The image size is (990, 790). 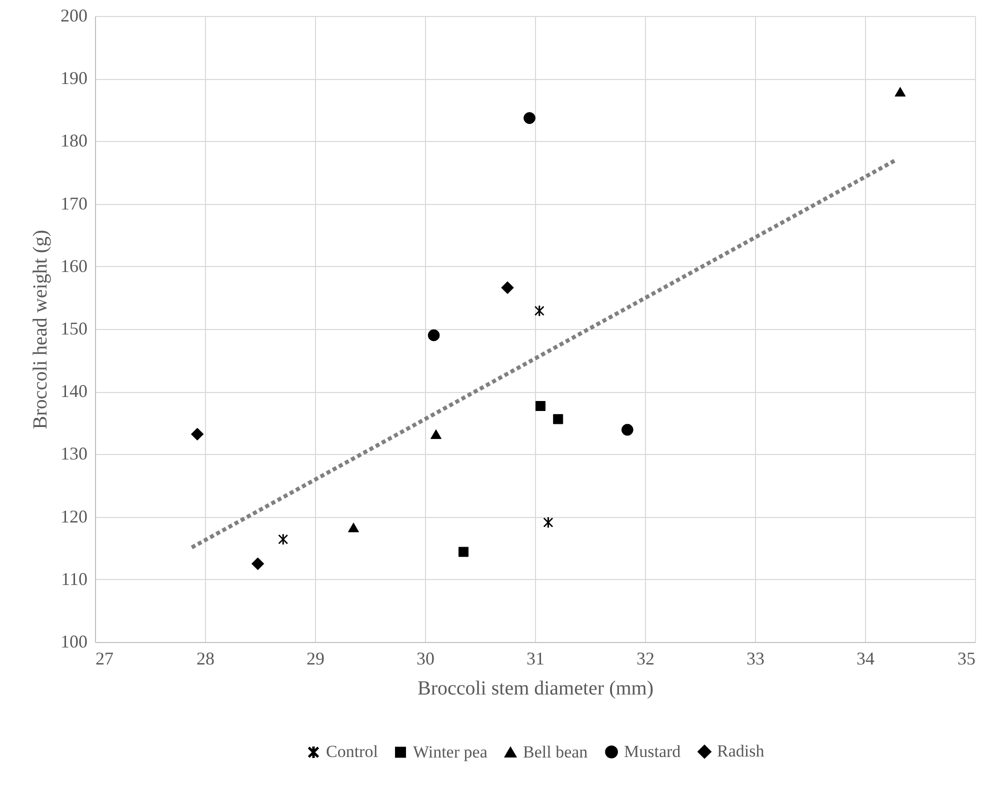 I want to click on y-tick-label: 120, so click(x=74, y=516).